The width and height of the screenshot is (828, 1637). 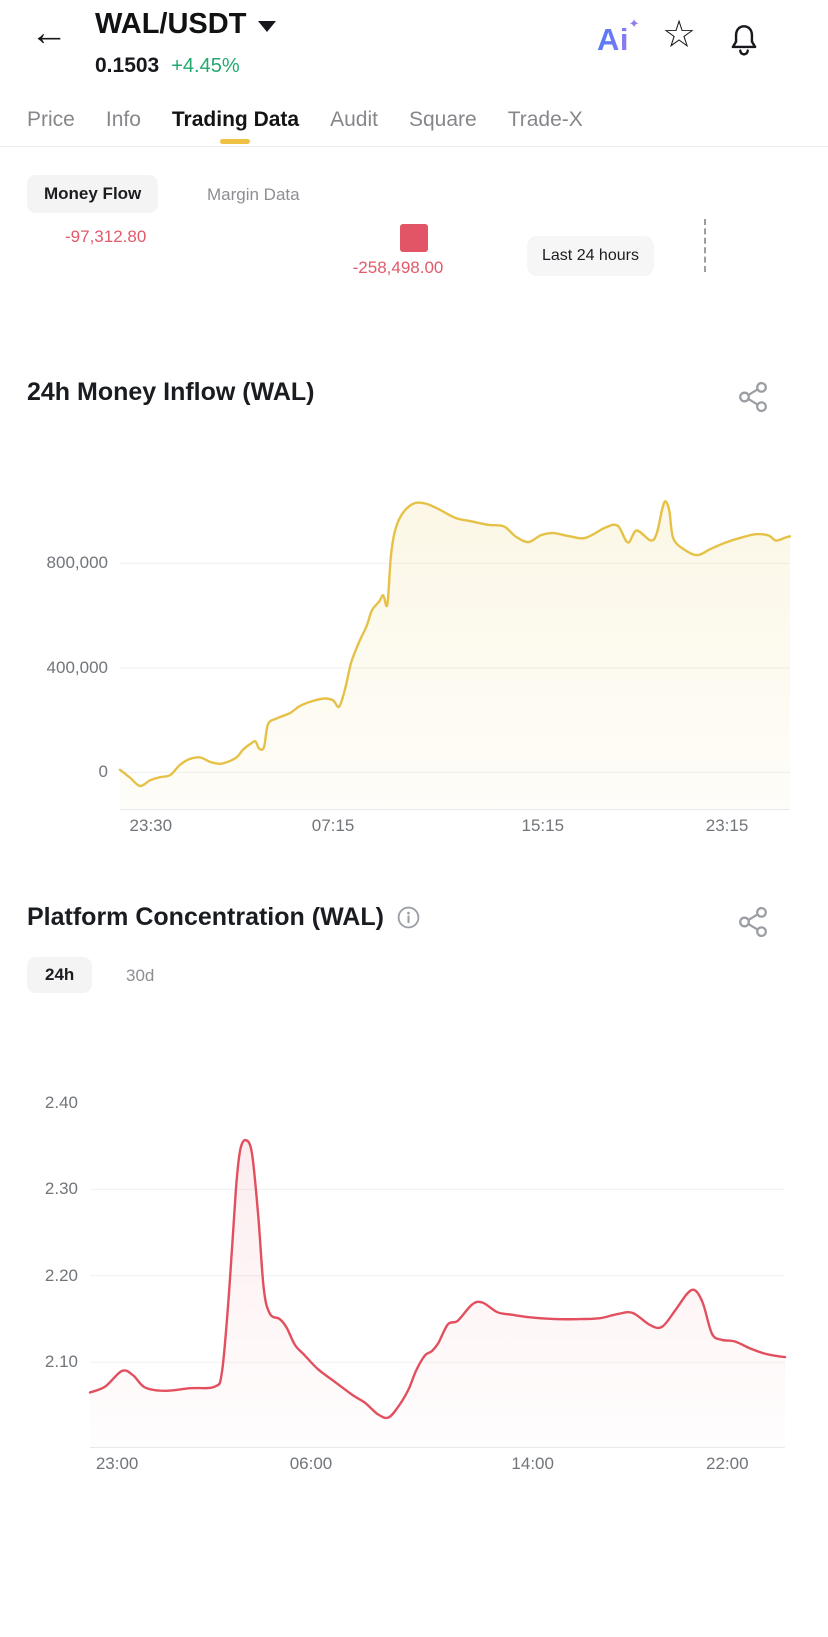 What do you see at coordinates (151, 825) in the screenshot?
I see `x-axis-label: 23:30` at bounding box center [151, 825].